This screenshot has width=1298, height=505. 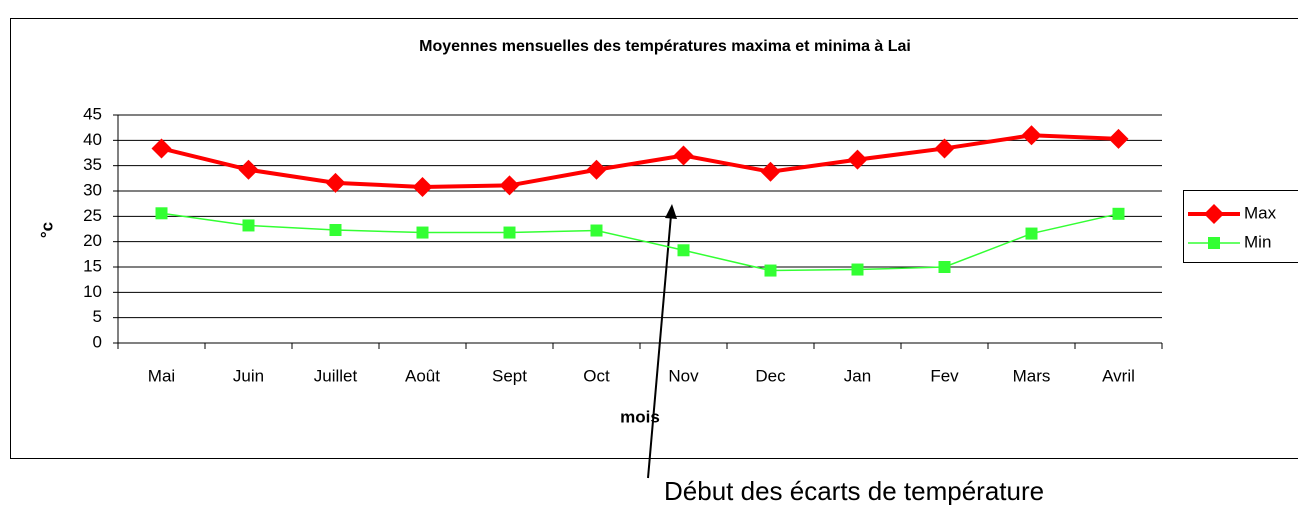 I want to click on x-tick-label: Mai, so click(x=161, y=375).